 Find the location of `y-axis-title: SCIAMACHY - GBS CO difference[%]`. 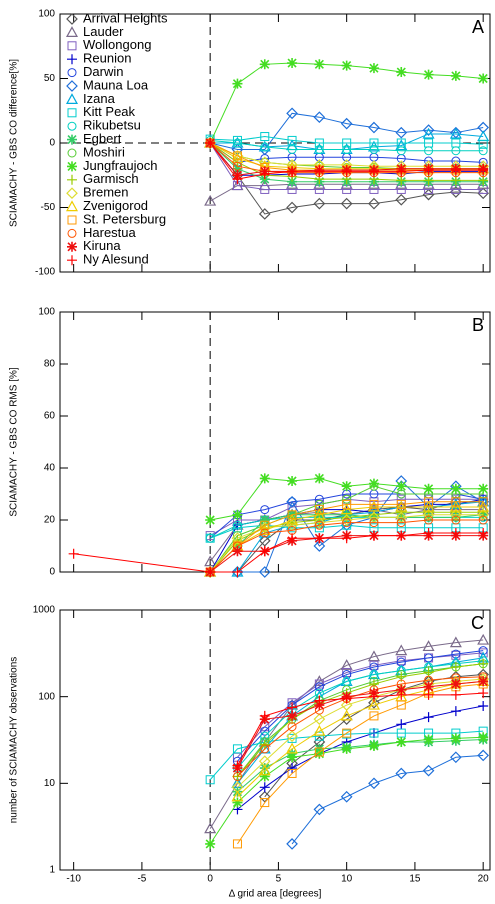

y-axis-title: SCIAMACHY - GBS CO difference[%] is located at coordinates (14, 143).